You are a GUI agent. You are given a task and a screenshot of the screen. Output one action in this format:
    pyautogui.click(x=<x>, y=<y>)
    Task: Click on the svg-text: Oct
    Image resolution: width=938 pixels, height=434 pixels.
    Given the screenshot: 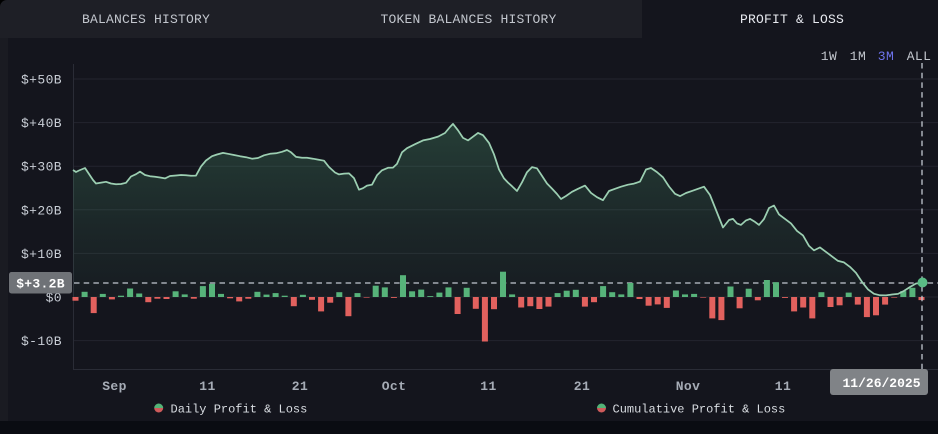 What is the action you would take?
    pyautogui.click(x=394, y=386)
    